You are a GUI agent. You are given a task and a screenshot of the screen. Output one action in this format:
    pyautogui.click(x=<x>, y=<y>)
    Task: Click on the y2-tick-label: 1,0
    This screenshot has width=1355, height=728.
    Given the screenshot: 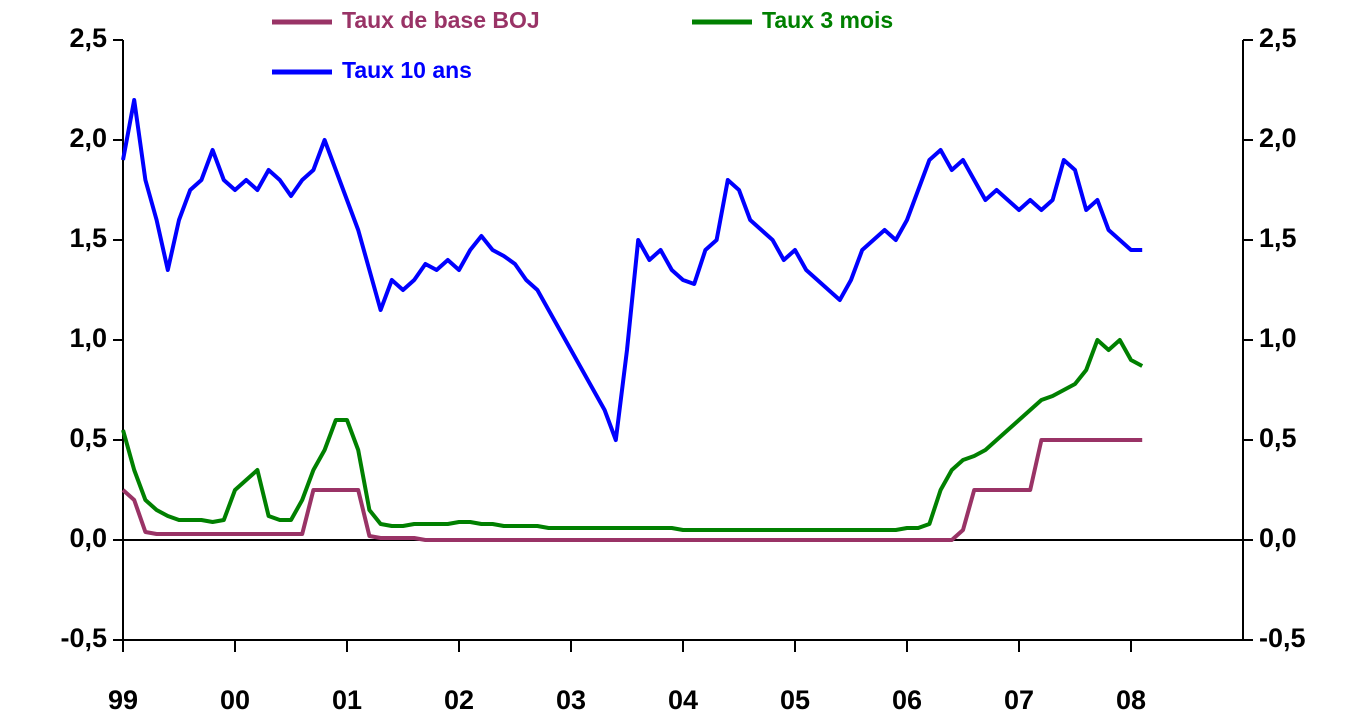 What is the action you would take?
    pyautogui.click(x=1278, y=338)
    